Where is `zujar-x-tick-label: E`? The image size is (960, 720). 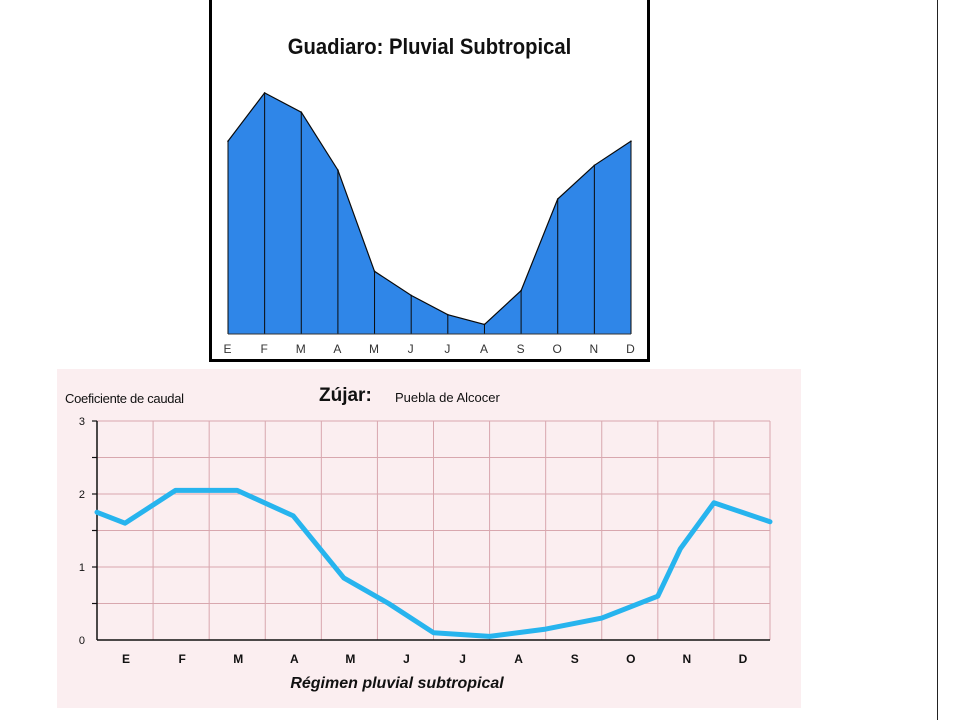
zujar-x-tick-label: E is located at coordinates (126, 659).